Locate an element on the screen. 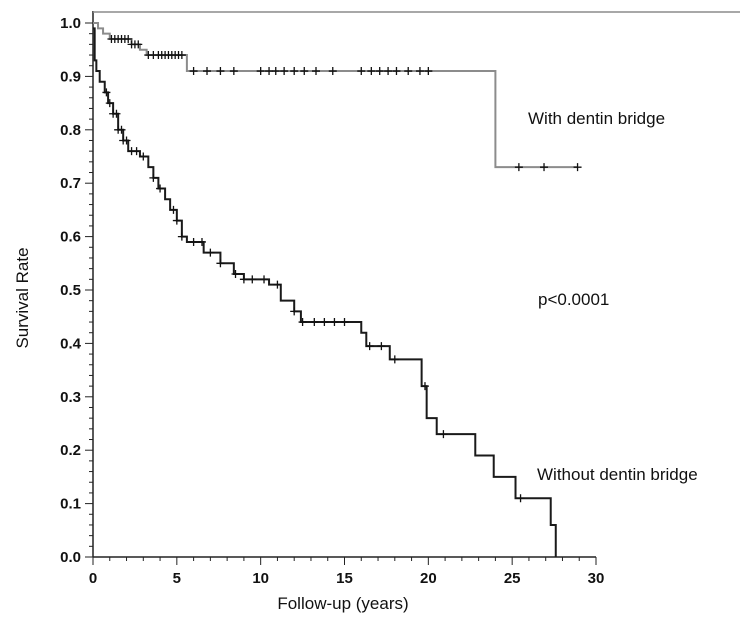 The image size is (740, 621). y-tick-label: 0.2 is located at coordinates (70, 450).